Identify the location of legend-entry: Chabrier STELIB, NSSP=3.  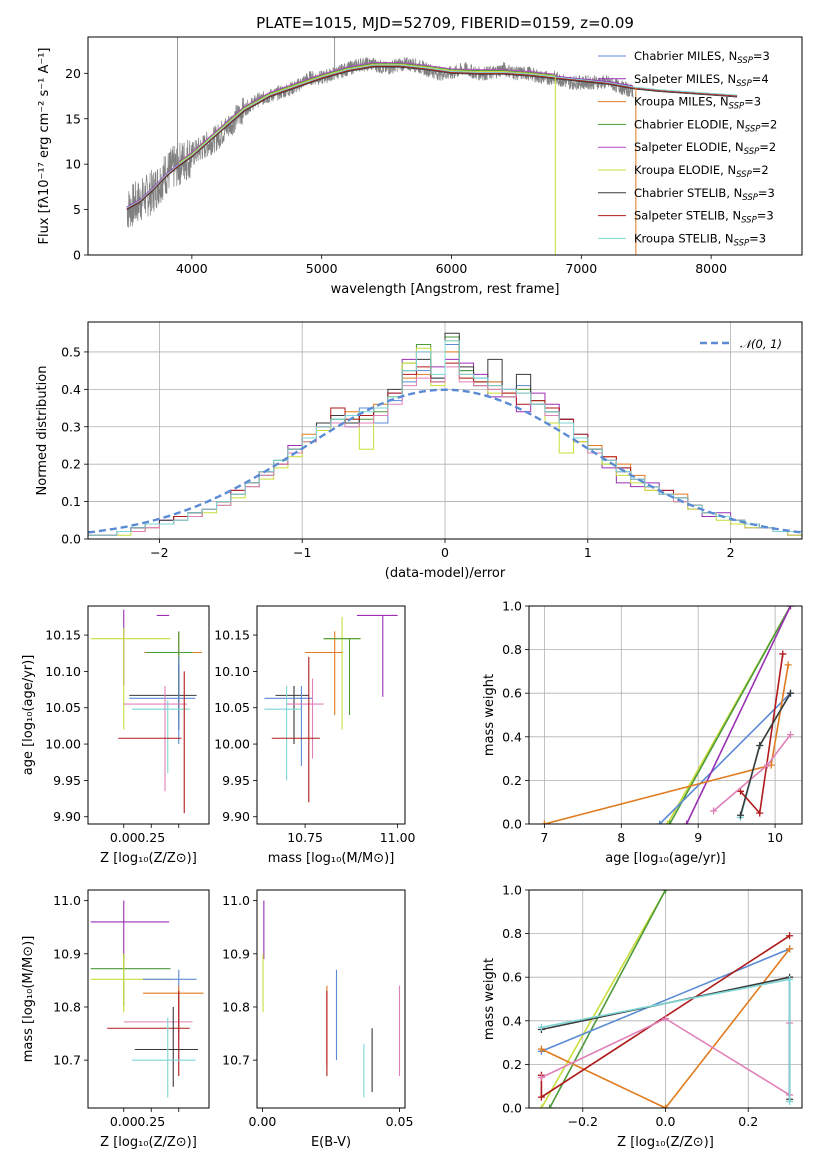
(704, 194).